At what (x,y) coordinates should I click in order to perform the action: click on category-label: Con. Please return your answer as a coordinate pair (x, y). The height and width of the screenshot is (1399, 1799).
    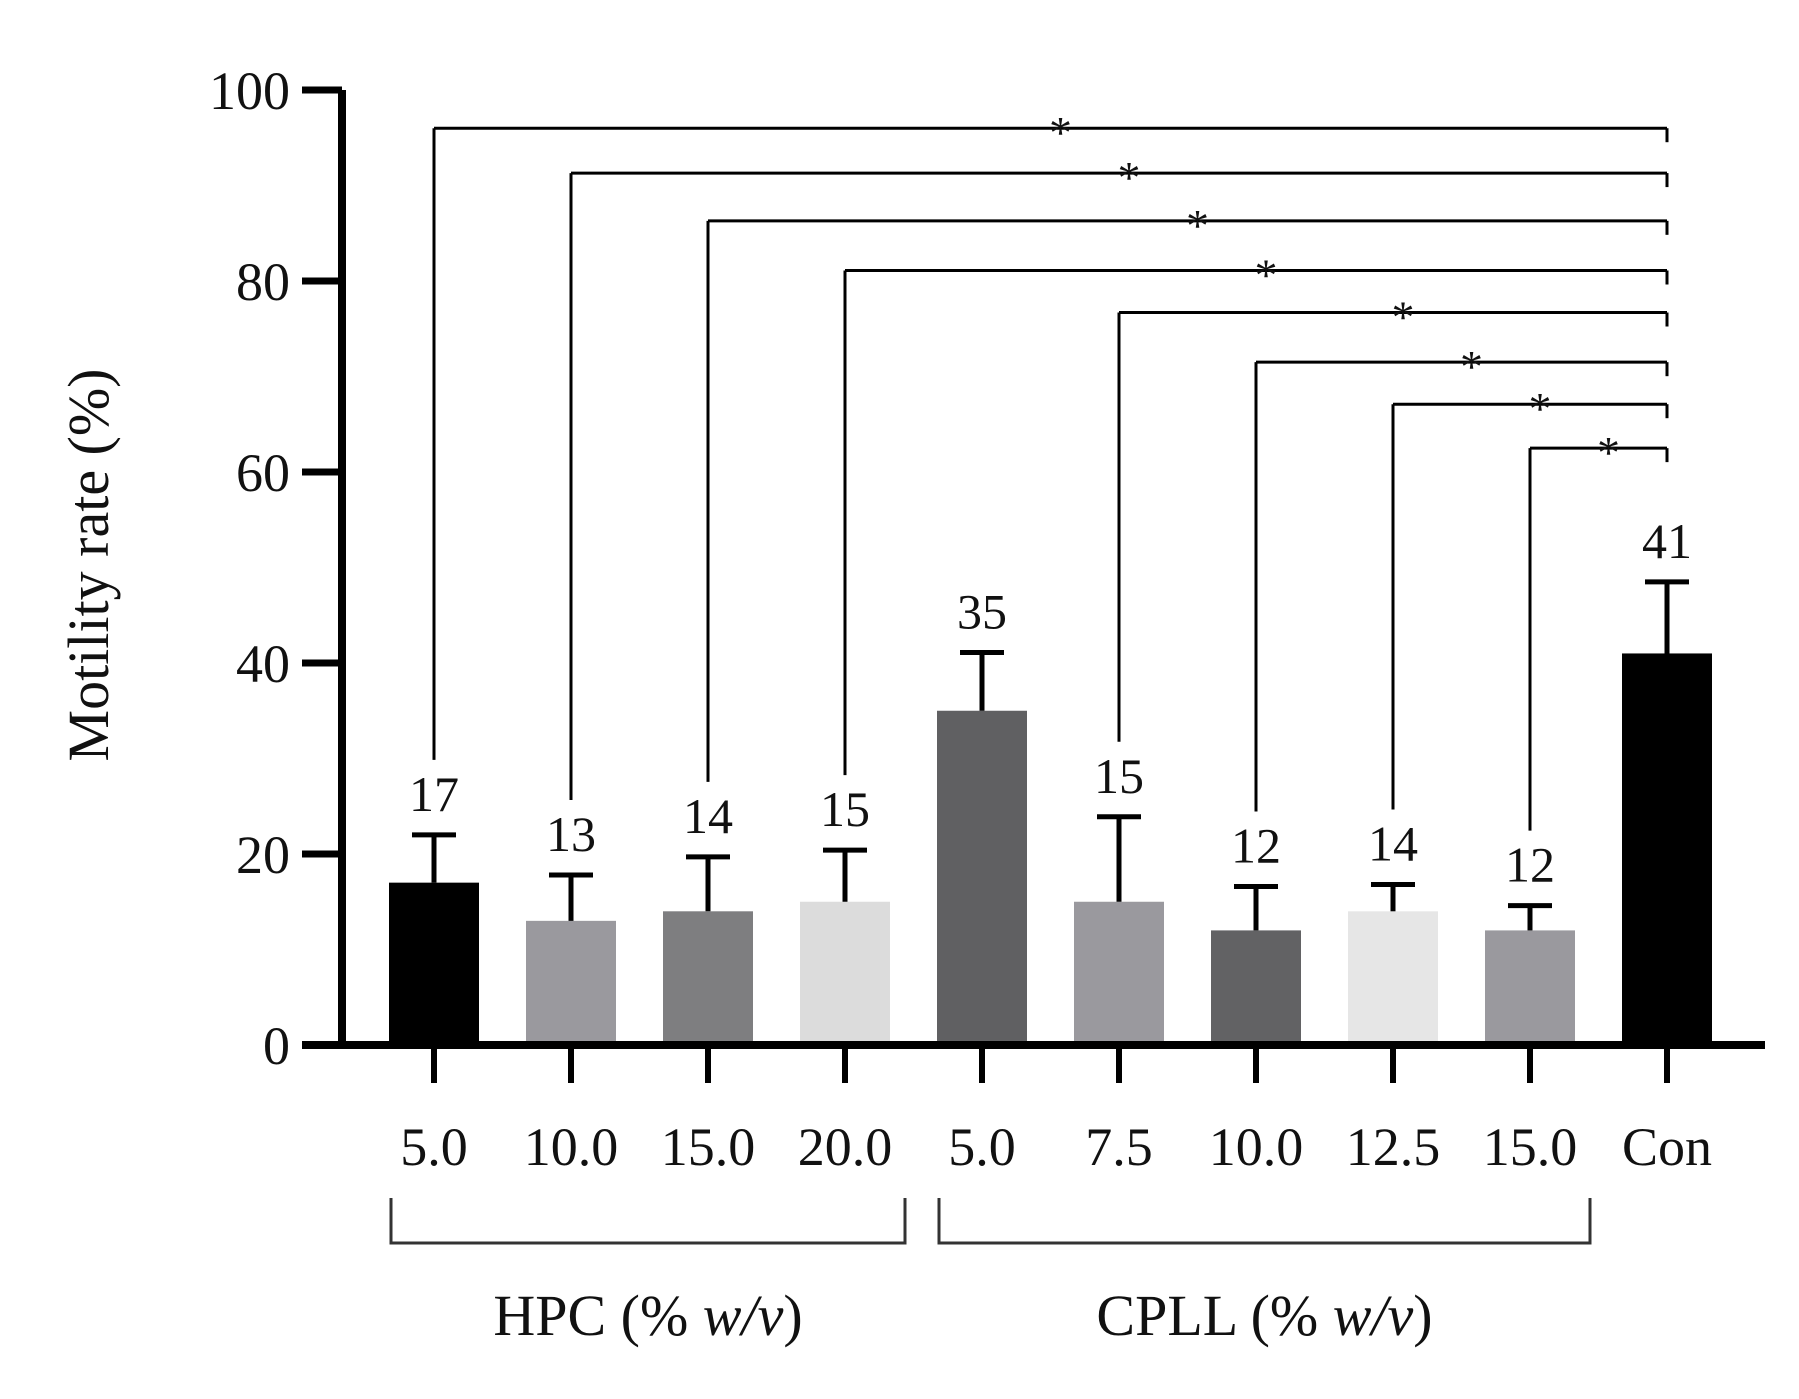
    Looking at the image, I should click on (1667, 1147).